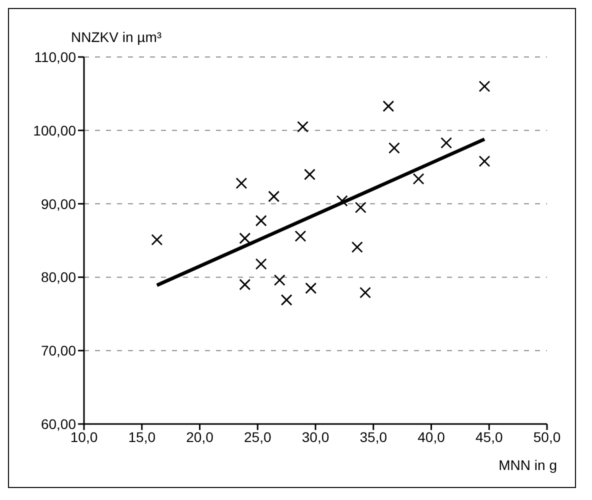 The height and width of the screenshot is (500, 592). Describe the element at coordinates (200, 436) in the screenshot. I see `x-tick-label: 20,0` at that location.